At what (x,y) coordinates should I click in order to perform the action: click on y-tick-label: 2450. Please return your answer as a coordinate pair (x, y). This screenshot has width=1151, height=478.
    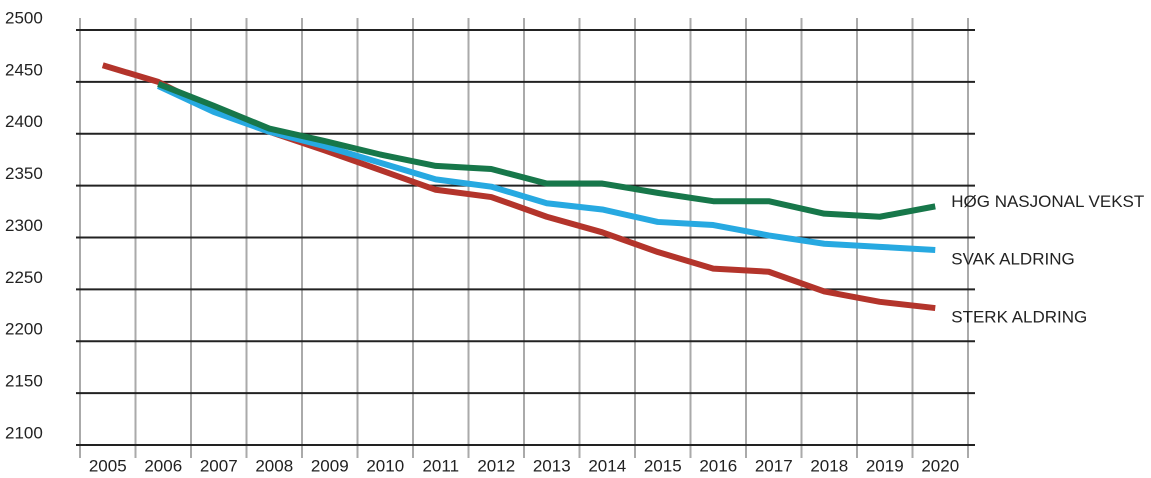
    Looking at the image, I should click on (24, 69).